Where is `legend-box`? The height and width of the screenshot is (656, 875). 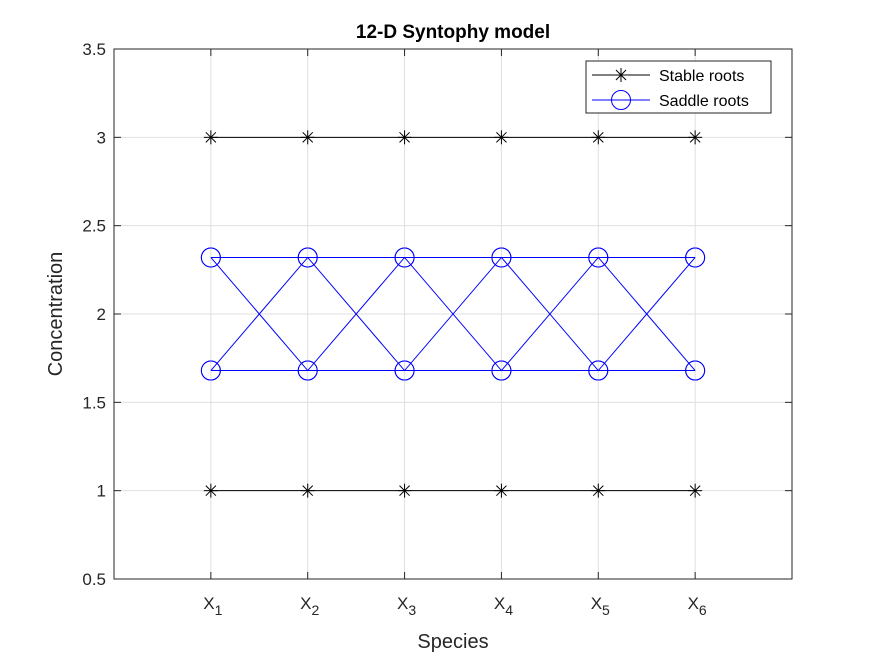 legend-box is located at coordinates (678, 87).